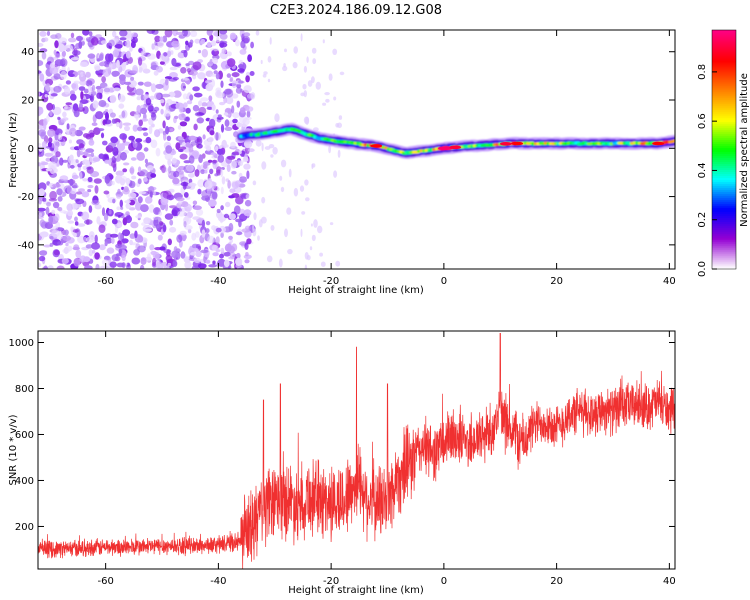 This screenshot has height=600, width=750. I want to click on heatmap-ylabel: Frequency (Hz), so click(13, 150).